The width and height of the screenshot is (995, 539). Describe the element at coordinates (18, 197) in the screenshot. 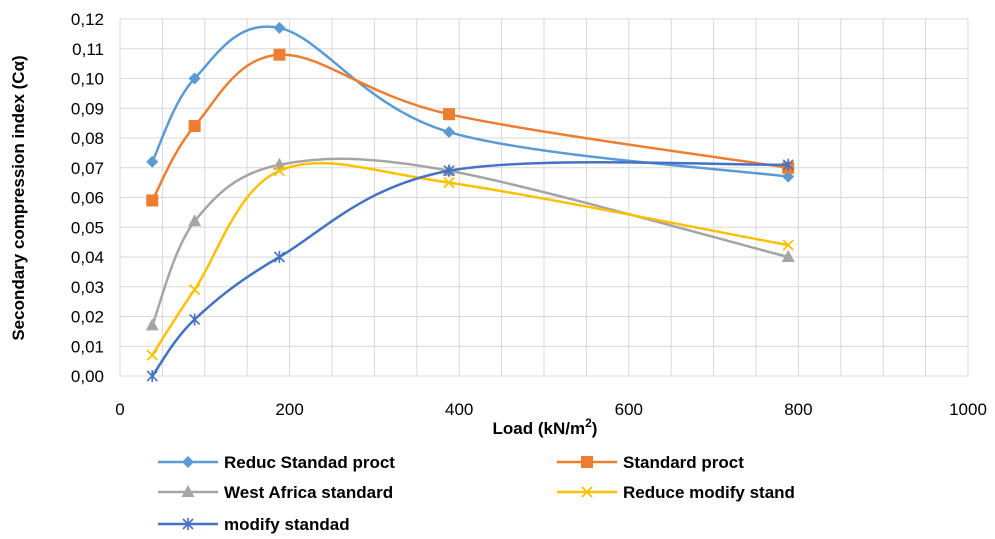

I see `y-axis-title: Secondary compression index (Cα)` at that location.